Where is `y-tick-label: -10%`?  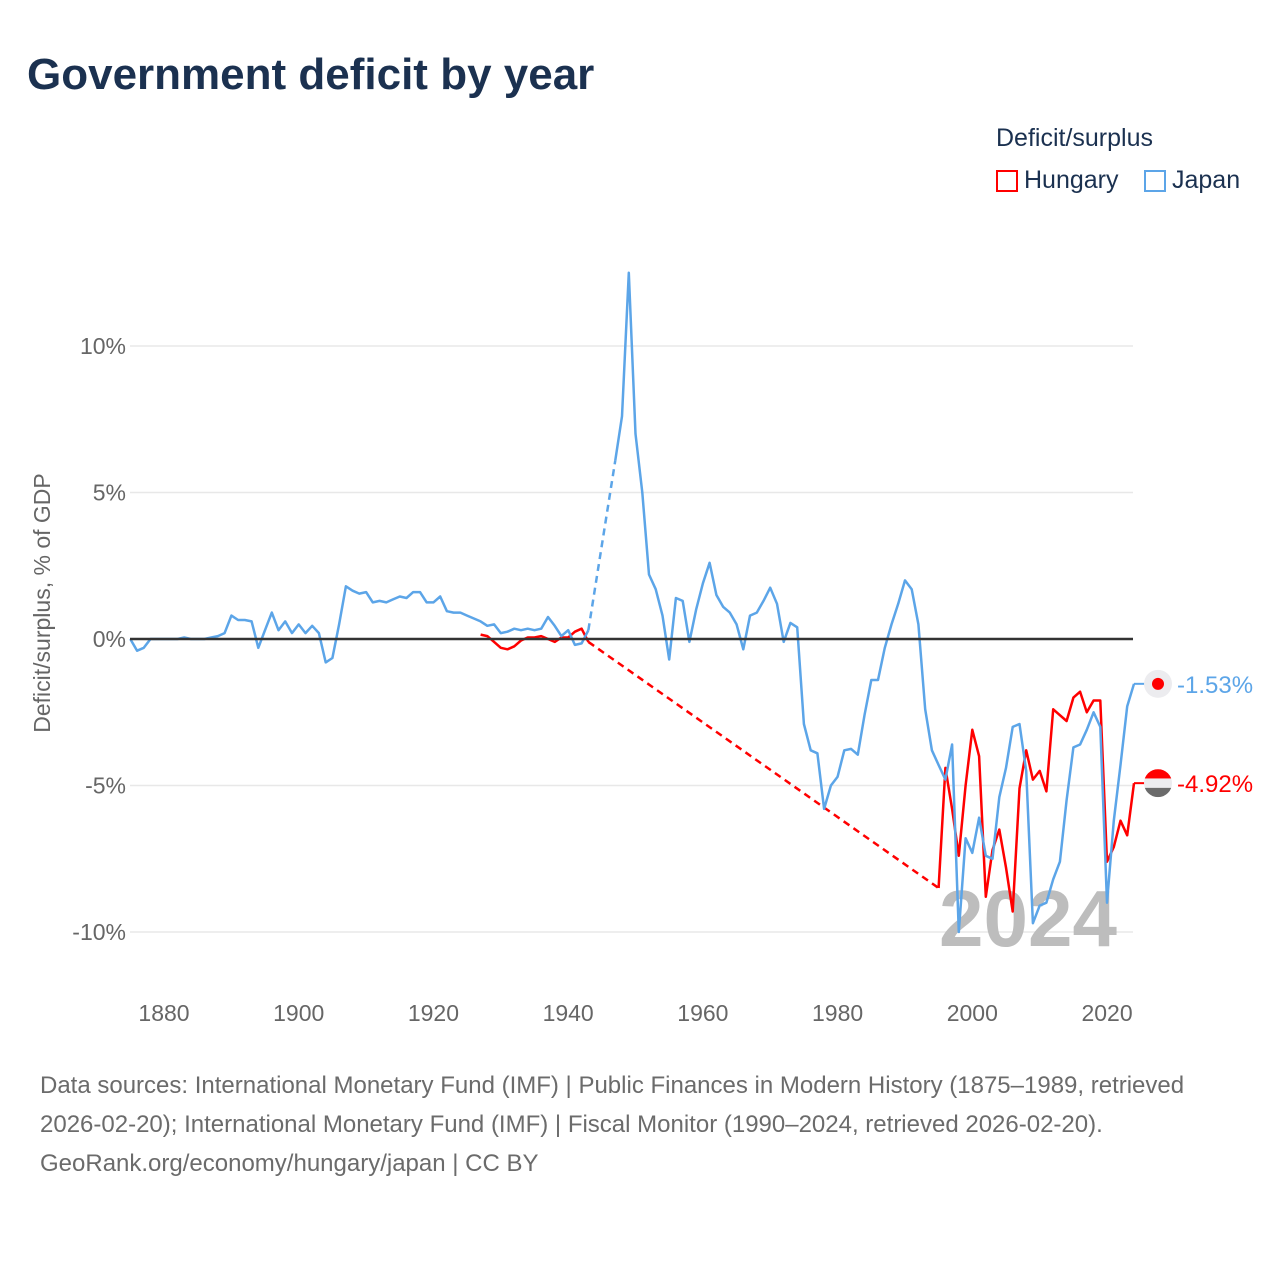
y-tick-label: -10% is located at coordinates (99, 932).